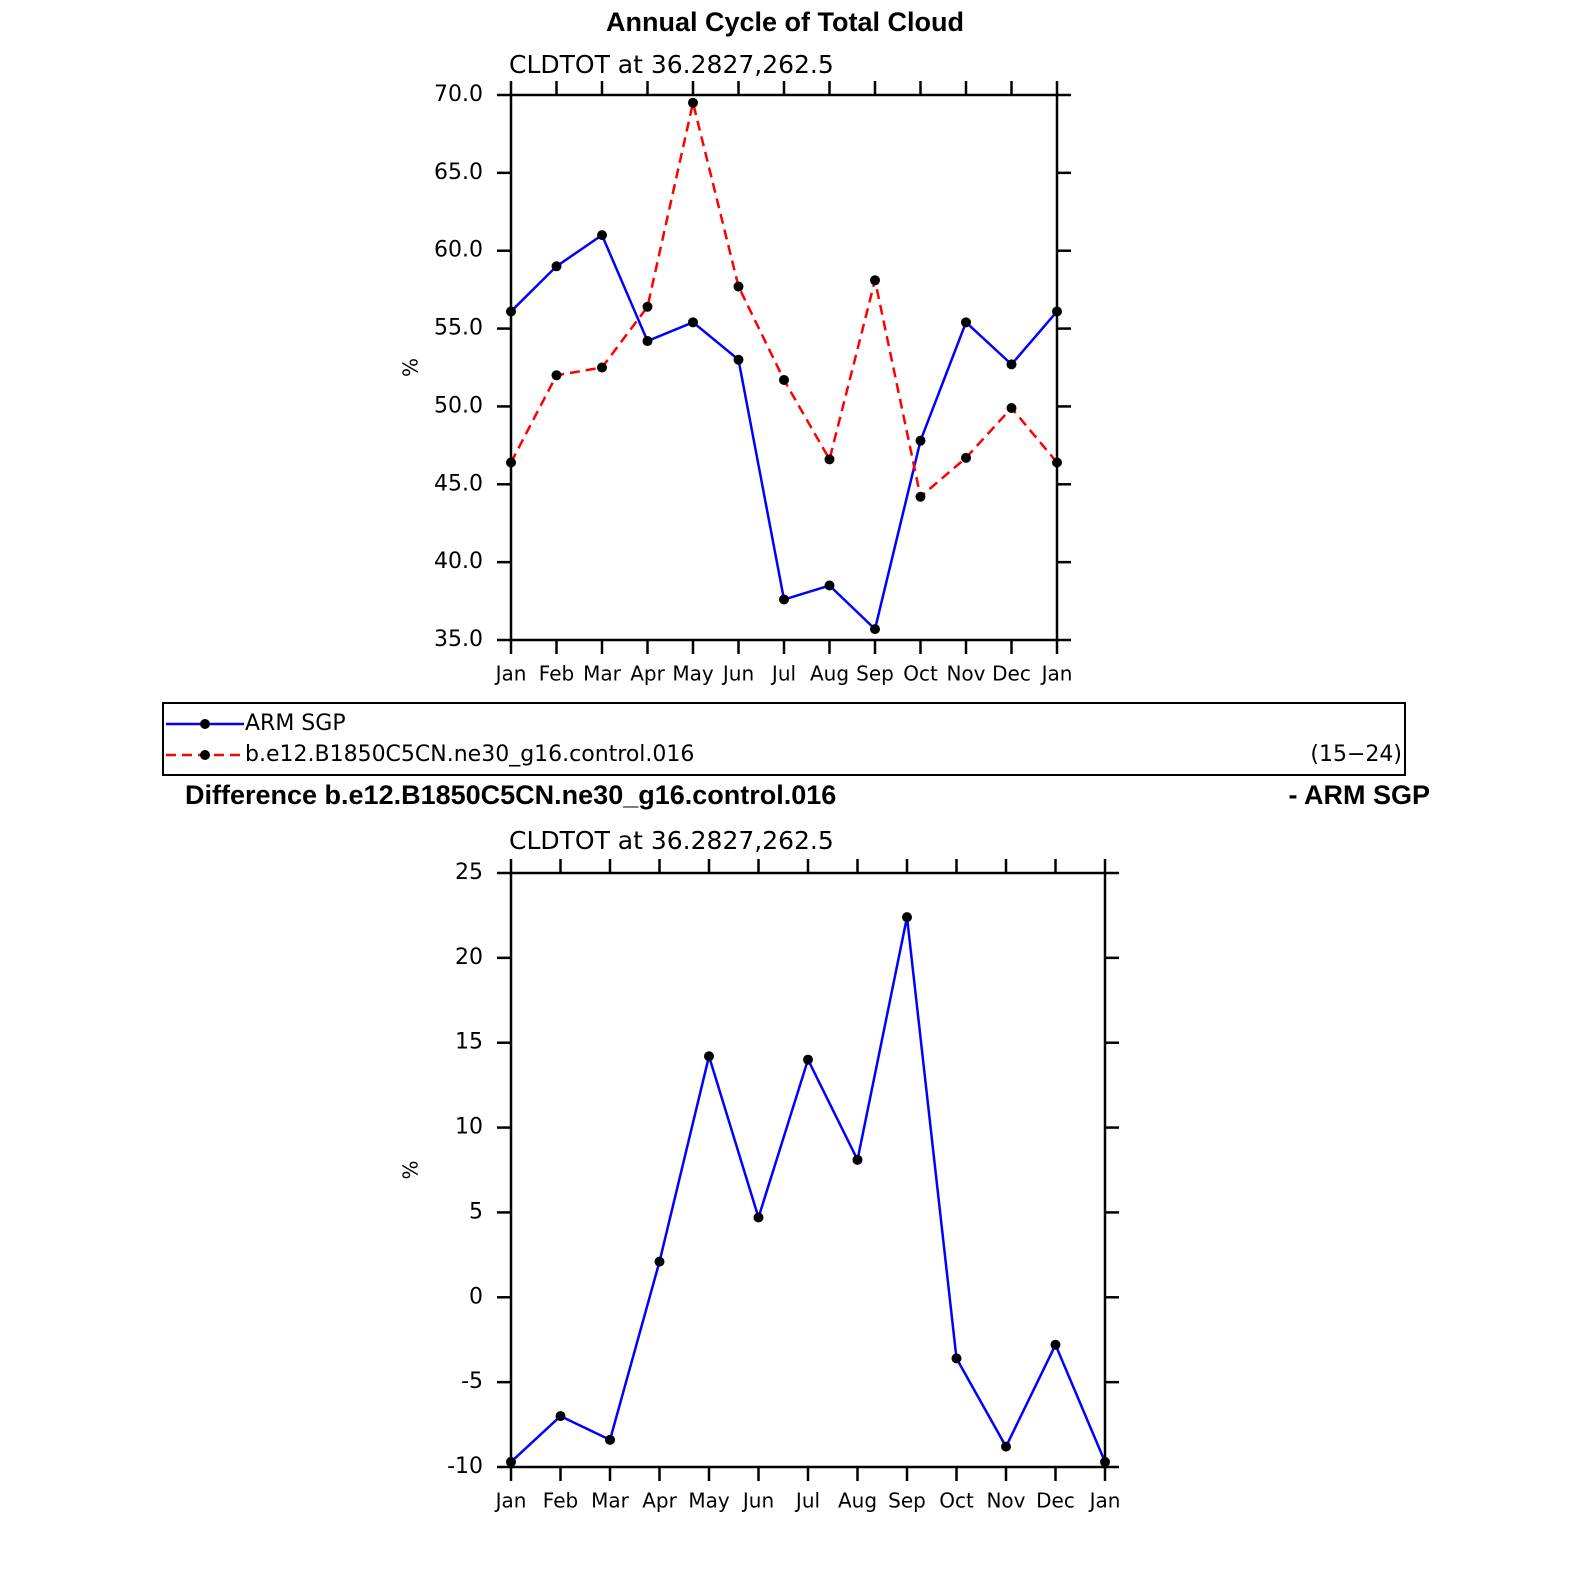  What do you see at coordinates (458, 561) in the screenshot?
I see `y-tick-label: 40.0` at bounding box center [458, 561].